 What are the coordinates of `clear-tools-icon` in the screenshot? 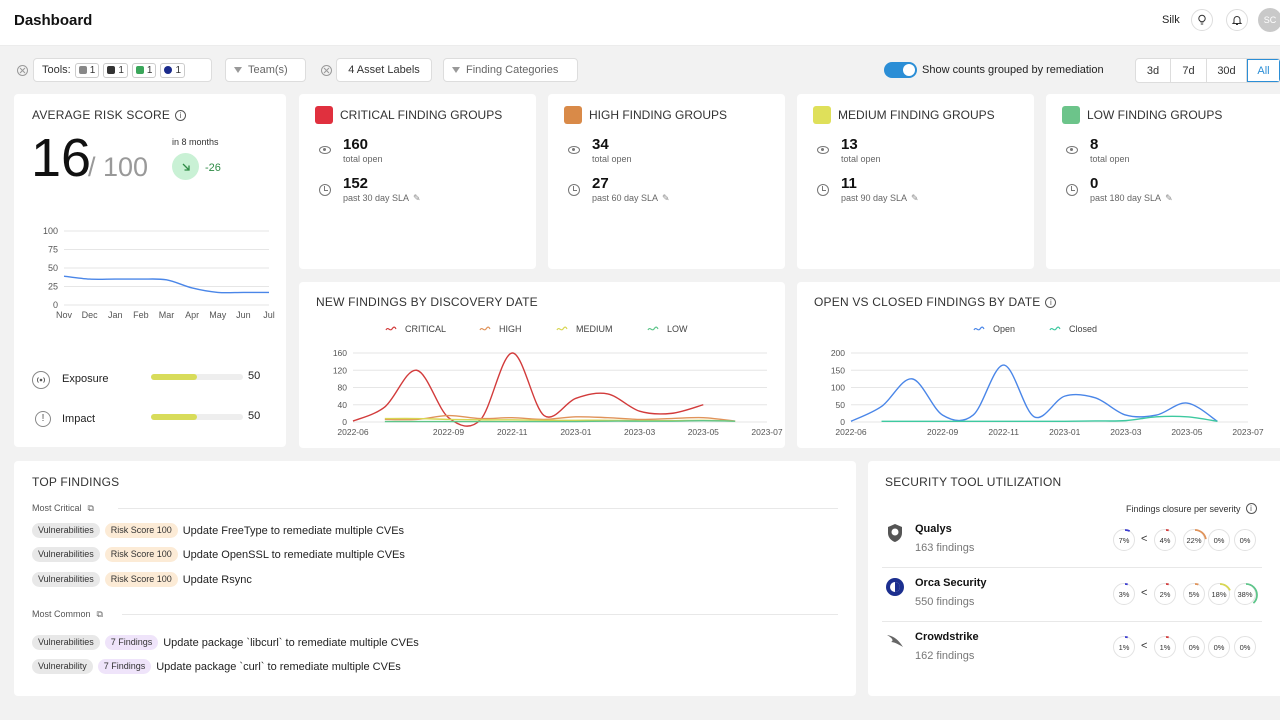 It's located at (22, 70).